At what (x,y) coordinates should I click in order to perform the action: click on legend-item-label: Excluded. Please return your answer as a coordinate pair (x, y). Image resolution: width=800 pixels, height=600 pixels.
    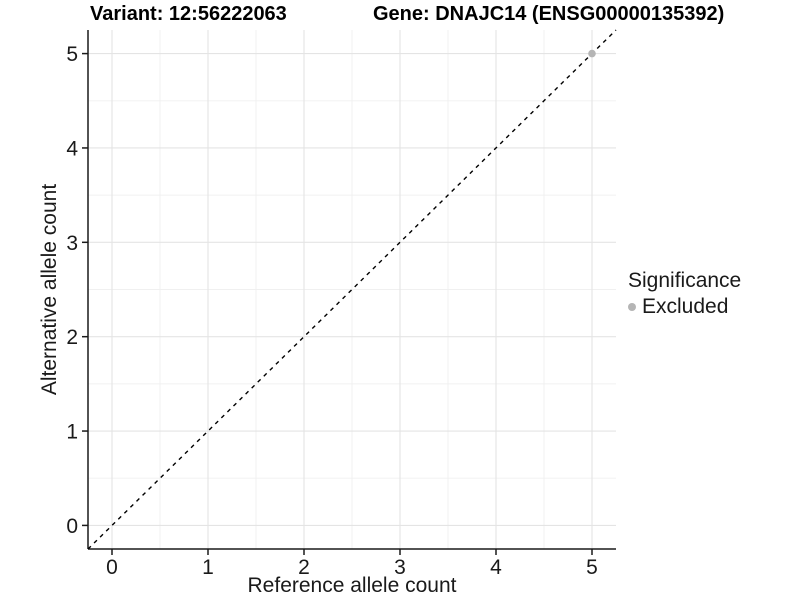
    Looking at the image, I should click on (685, 306).